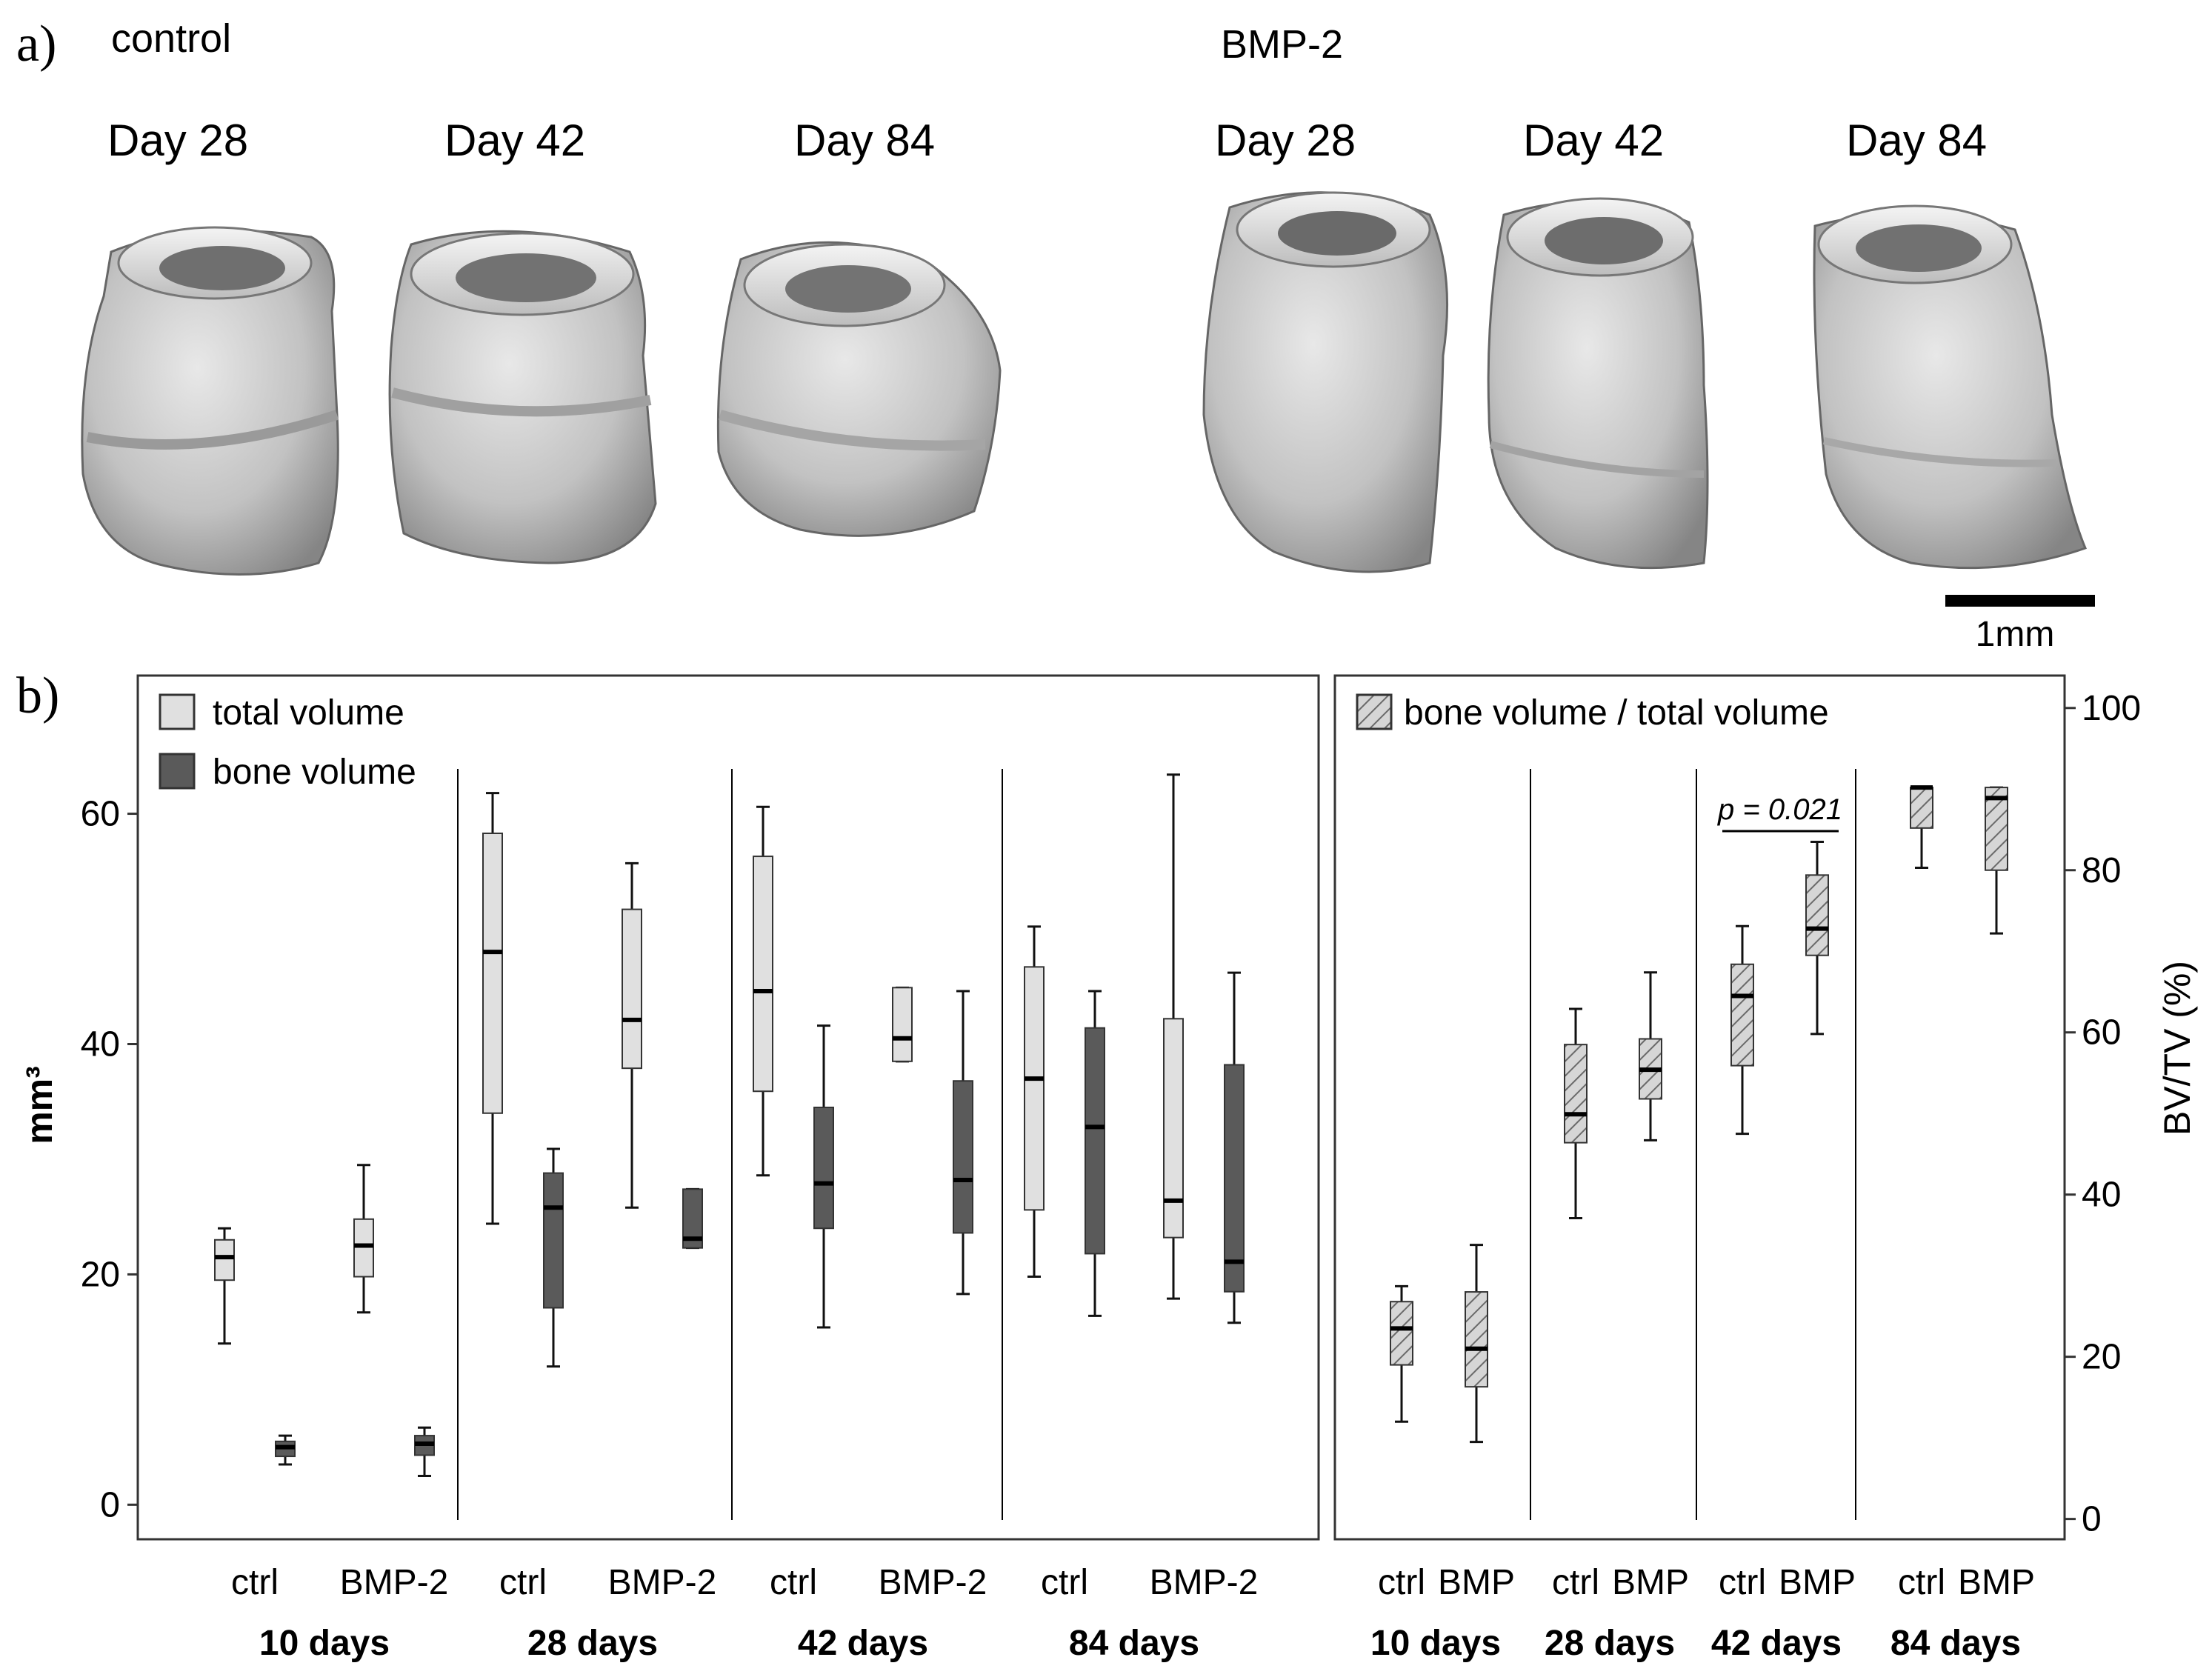  What do you see at coordinates (1401, 1333) in the screenshot?
I see `bvtv-box-10-days-ctrl-rect` at bounding box center [1401, 1333].